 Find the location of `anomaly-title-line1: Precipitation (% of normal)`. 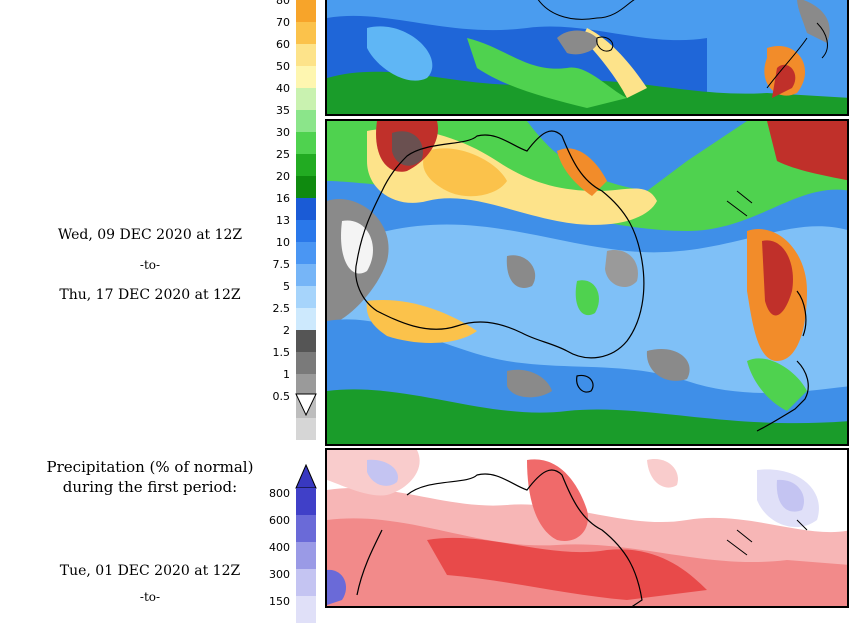

anomaly-title-line1: Precipitation (% of normal) is located at coordinates (150, 467).